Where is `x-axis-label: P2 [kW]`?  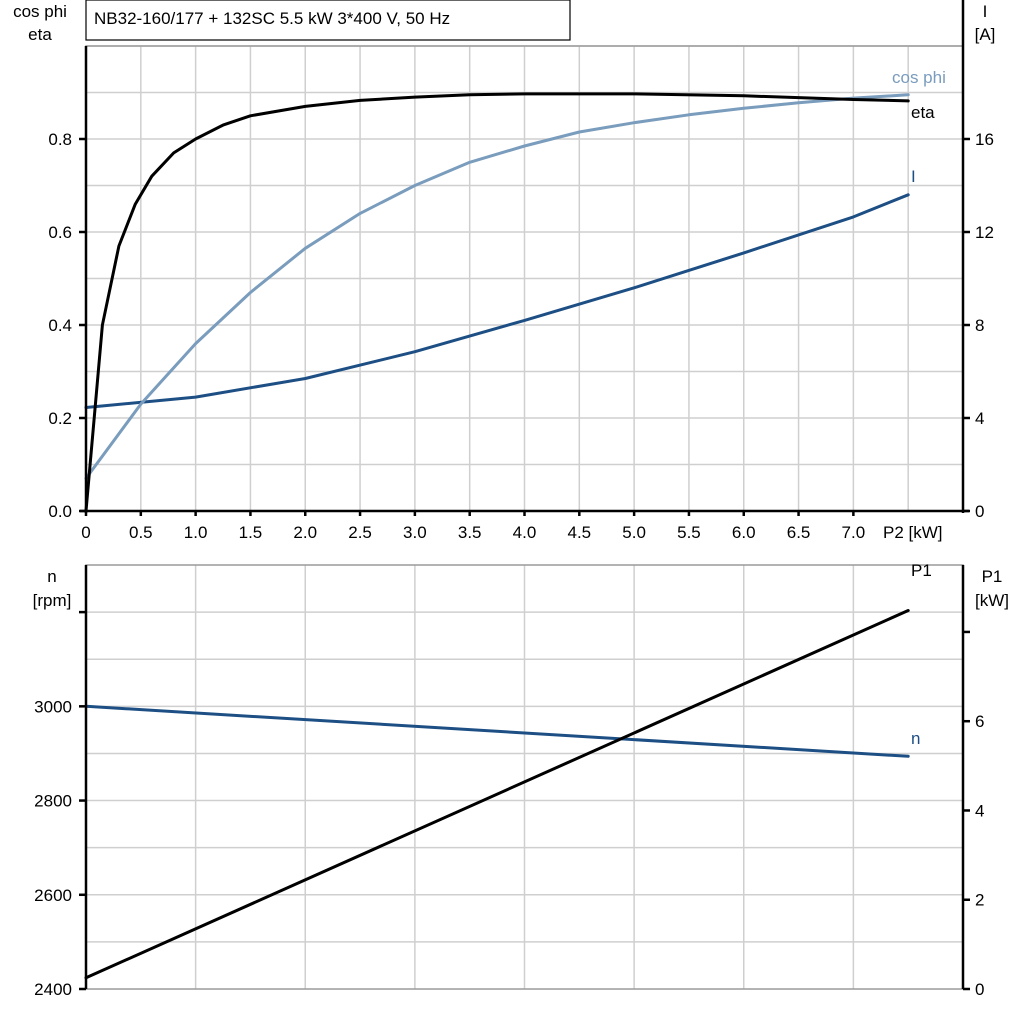 x-axis-label: P2 [kW] is located at coordinates (913, 532).